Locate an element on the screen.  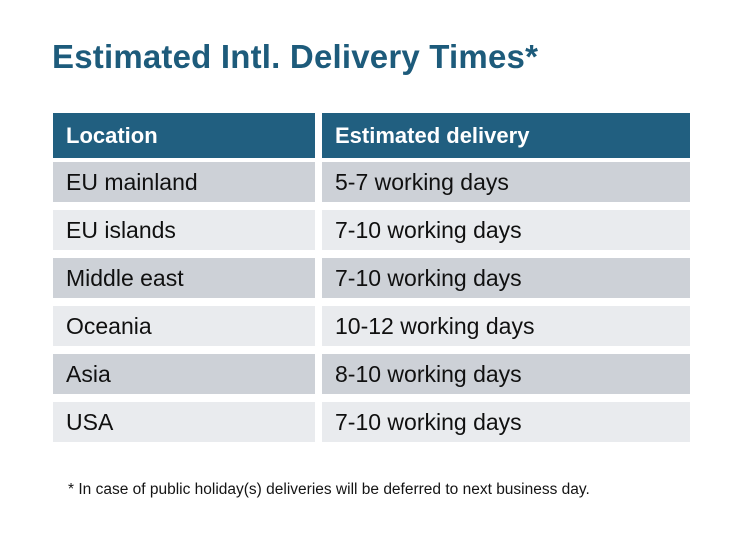
header-cell-estimated-delivery: Estimated delivery is located at coordinates (506, 135).